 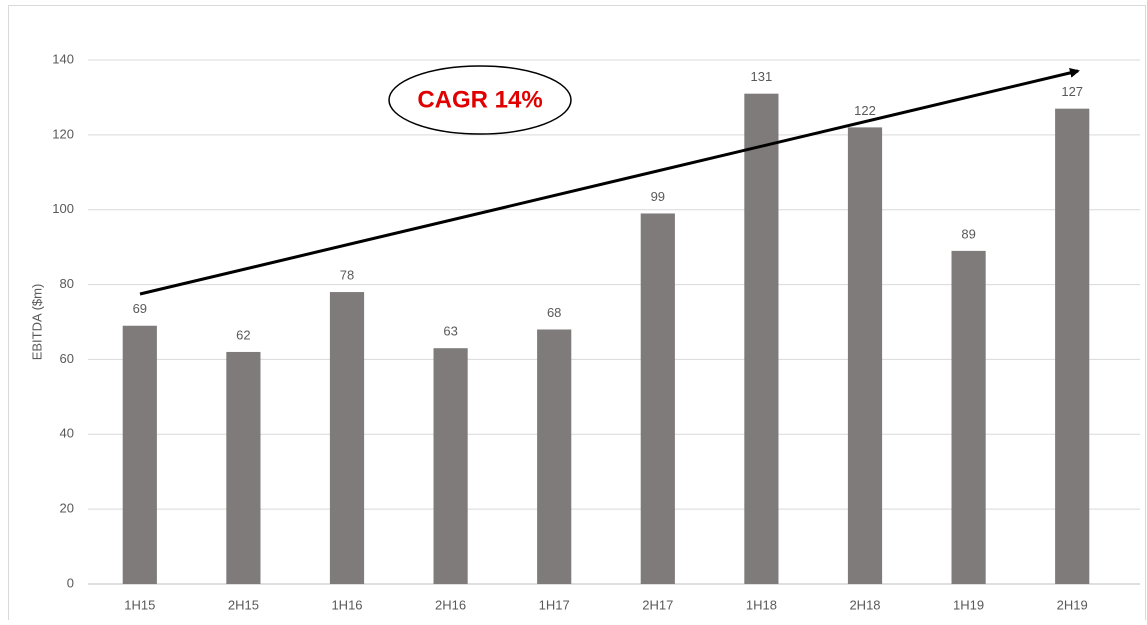 I want to click on data-label: 122, so click(x=865, y=110).